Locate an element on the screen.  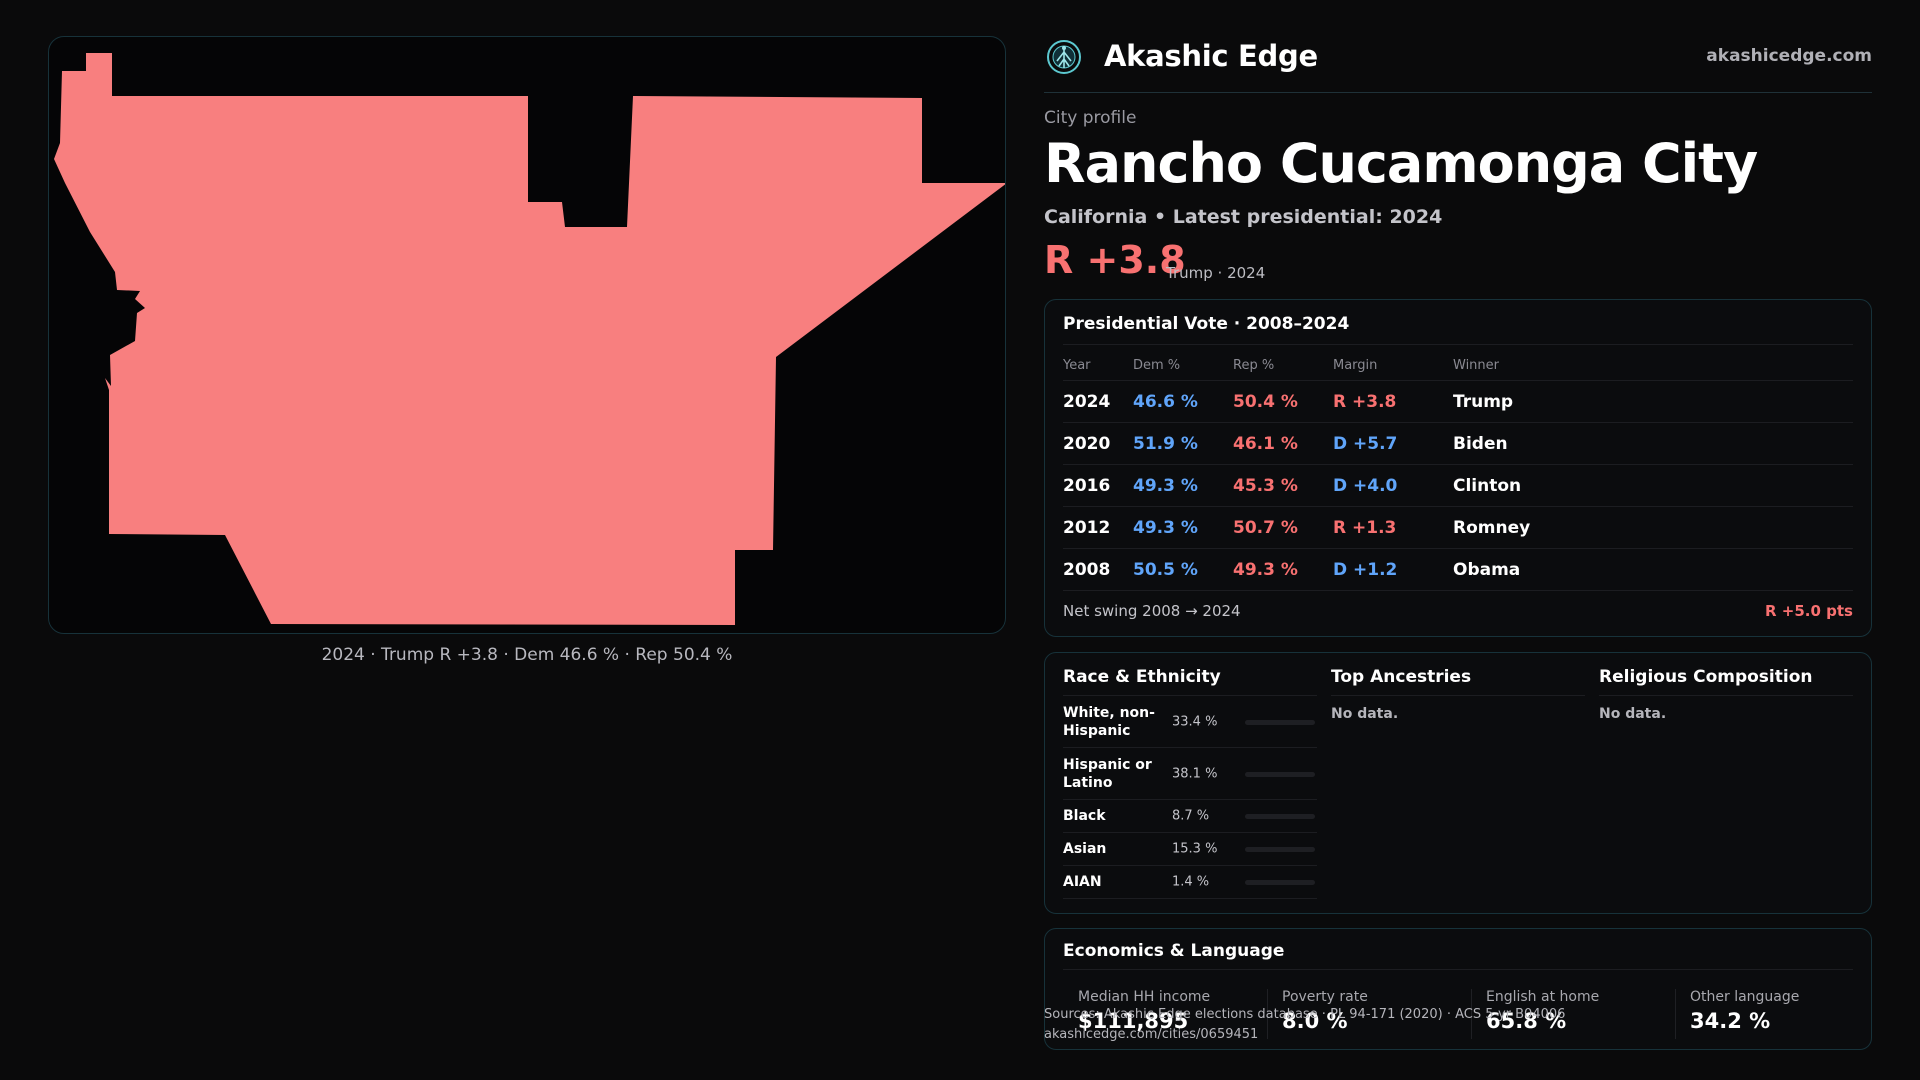
race-pct: 38.1 % is located at coordinates (1195, 773).